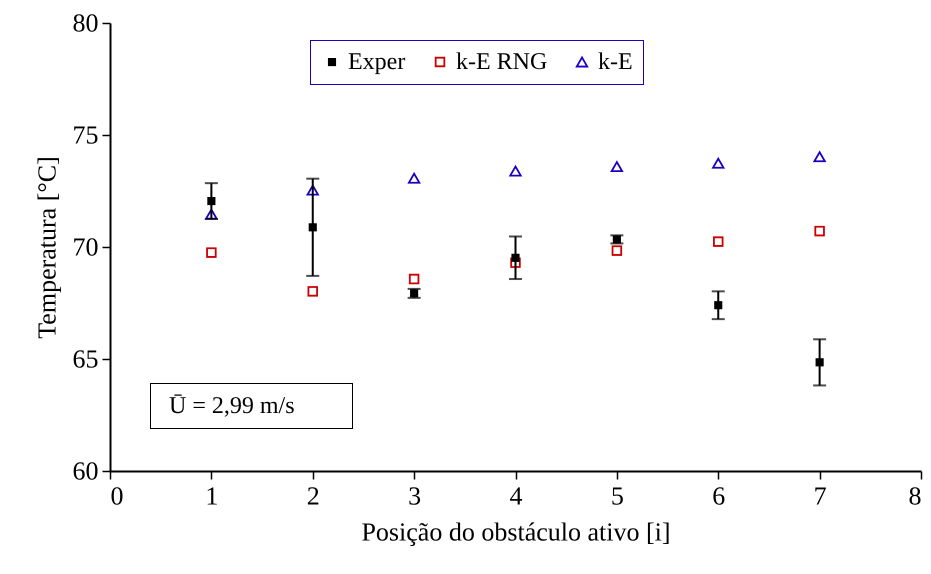  What do you see at coordinates (117, 496) in the screenshot?
I see `x-tick-label: 0` at bounding box center [117, 496].